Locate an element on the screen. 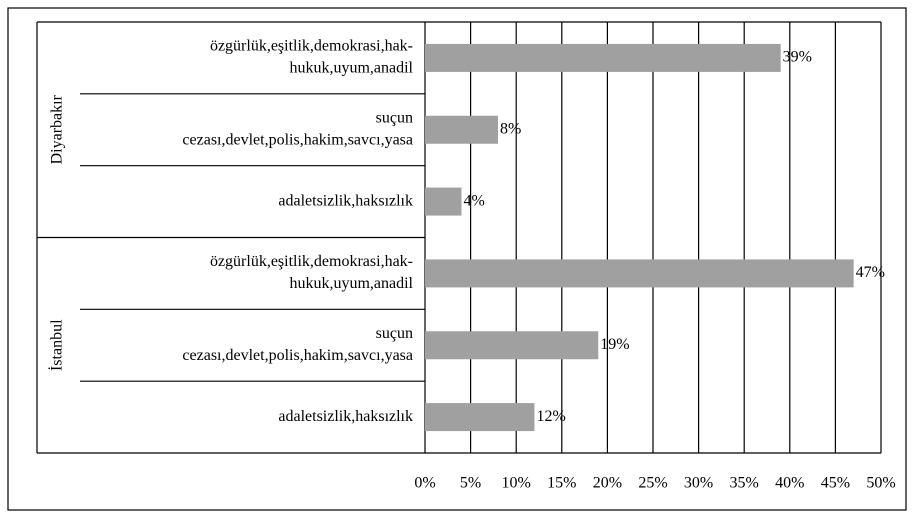 This screenshot has height=515, width=912. x-tick-label: 10% is located at coordinates (516, 483).